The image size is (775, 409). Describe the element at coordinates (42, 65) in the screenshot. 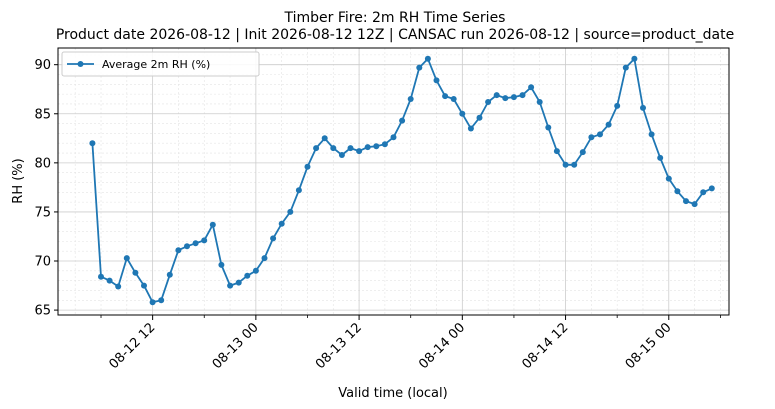

I see `y-tick-label: 90` at that location.